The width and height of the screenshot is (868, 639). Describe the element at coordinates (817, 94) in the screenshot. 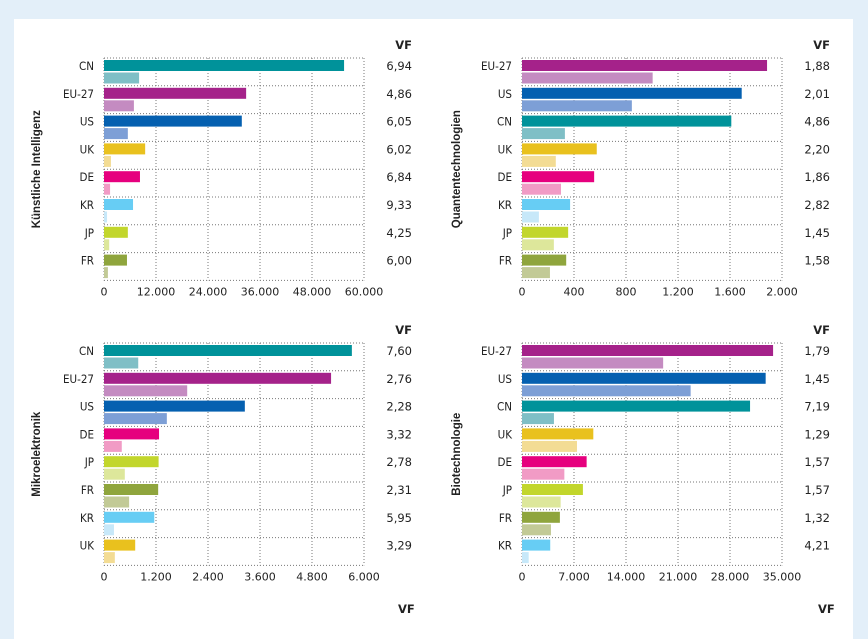

I see `vf-value: 2,01` at that location.